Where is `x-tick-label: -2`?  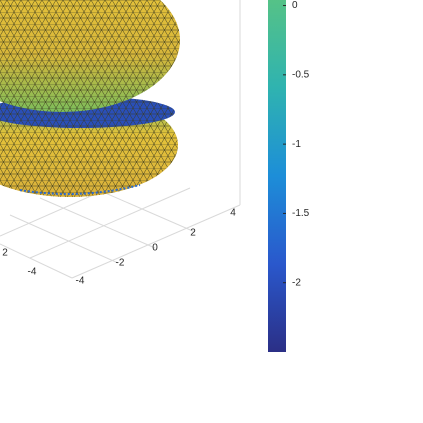
x-tick-label: -2 is located at coordinates (120, 263).